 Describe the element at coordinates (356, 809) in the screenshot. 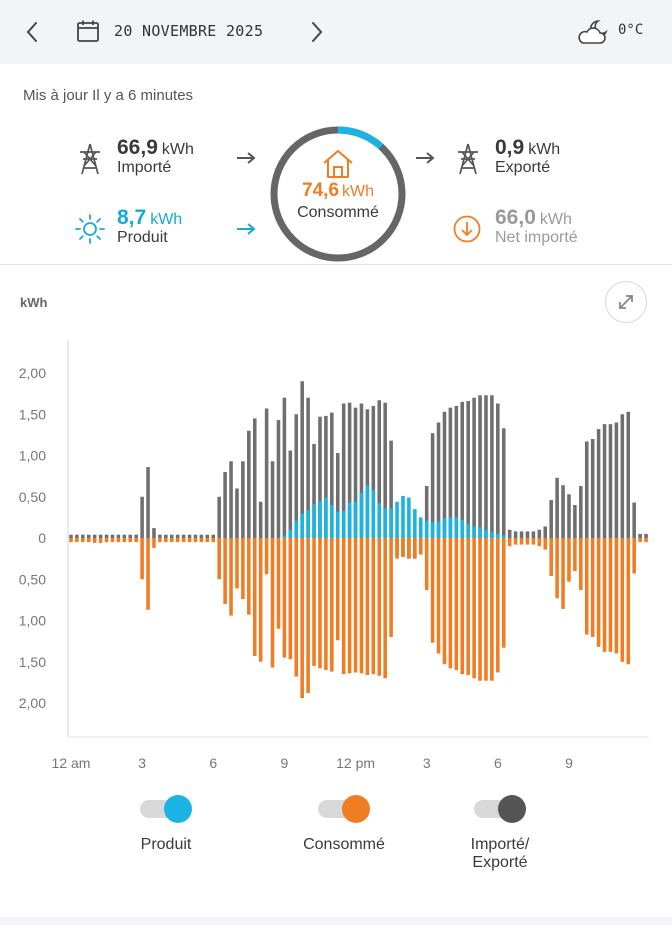

I see `toggle-knob` at that location.